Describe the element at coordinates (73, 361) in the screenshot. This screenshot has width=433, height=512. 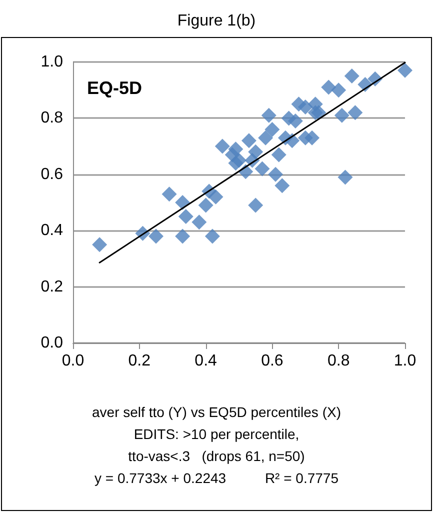
I see `x-tick-label: 0.0` at that location.